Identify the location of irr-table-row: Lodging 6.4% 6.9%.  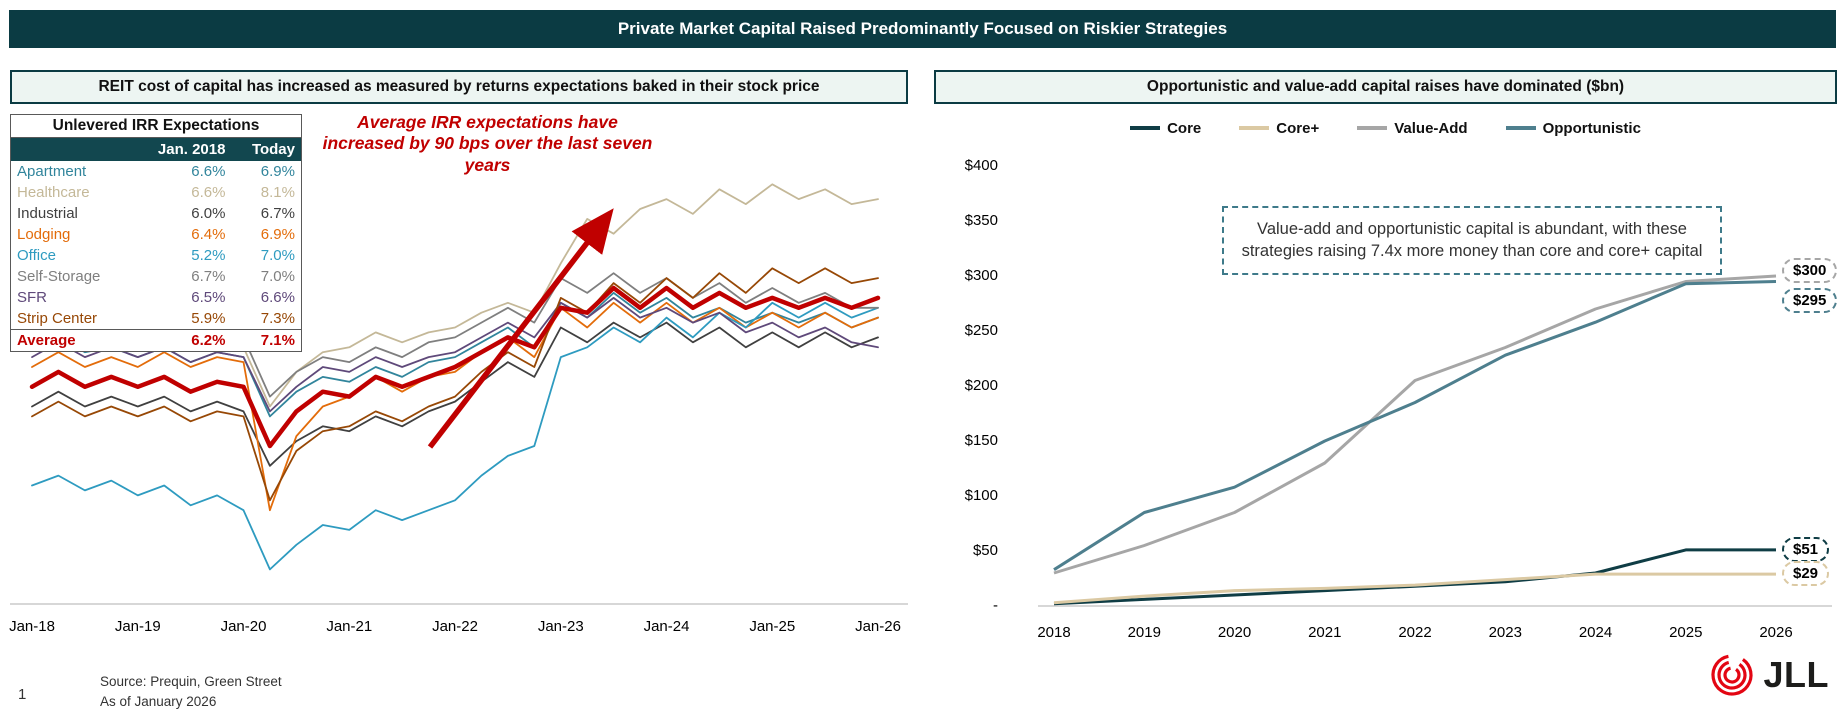
(156, 234).